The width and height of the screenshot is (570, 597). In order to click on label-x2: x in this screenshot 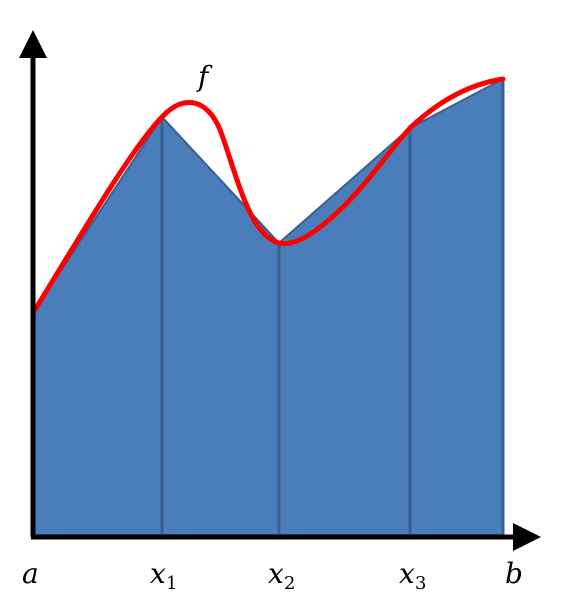, I will do `click(276, 573)`.